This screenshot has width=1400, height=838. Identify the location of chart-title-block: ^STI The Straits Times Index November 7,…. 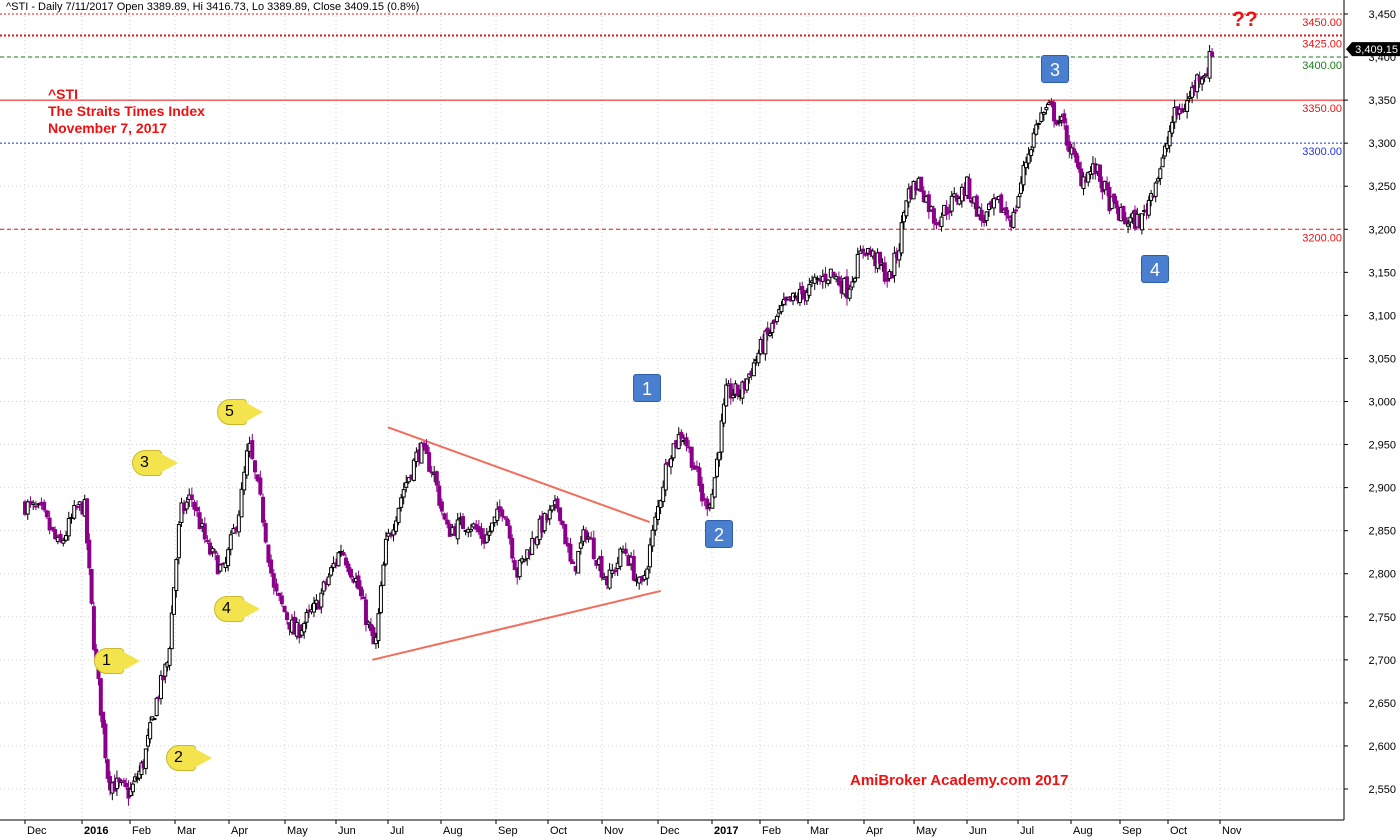
(126, 111).